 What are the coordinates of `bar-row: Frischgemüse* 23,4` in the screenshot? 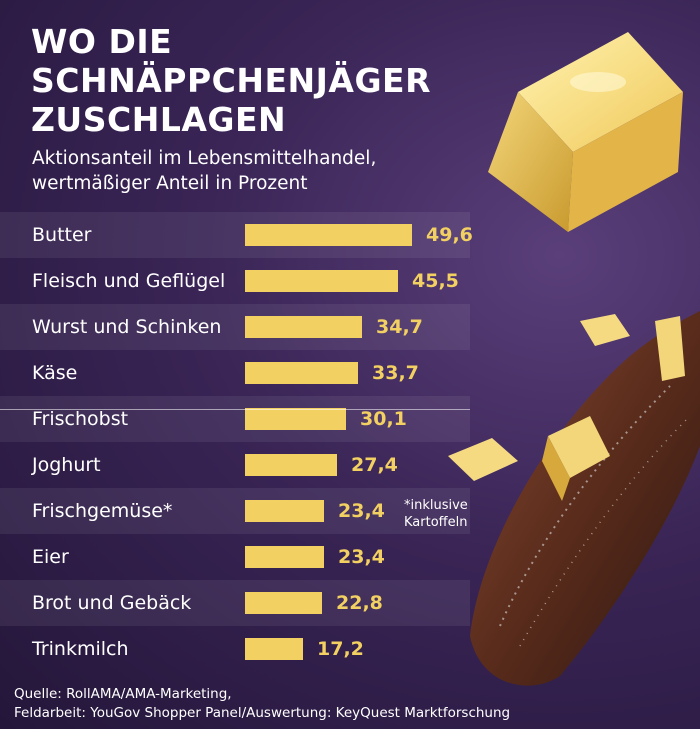 It's located at (235, 511).